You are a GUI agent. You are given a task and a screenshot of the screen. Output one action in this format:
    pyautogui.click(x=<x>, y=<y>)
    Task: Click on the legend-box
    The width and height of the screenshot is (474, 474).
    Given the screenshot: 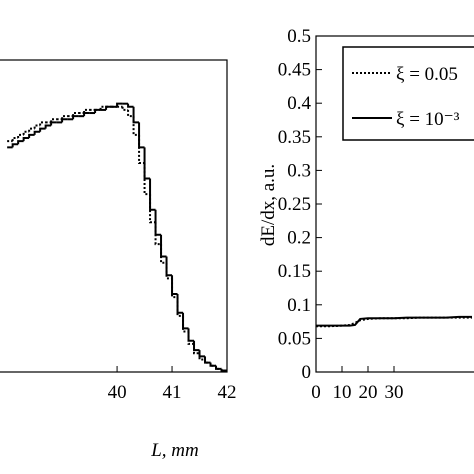 What is the action you would take?
    pyautogui.click(x=408, y=93)
    